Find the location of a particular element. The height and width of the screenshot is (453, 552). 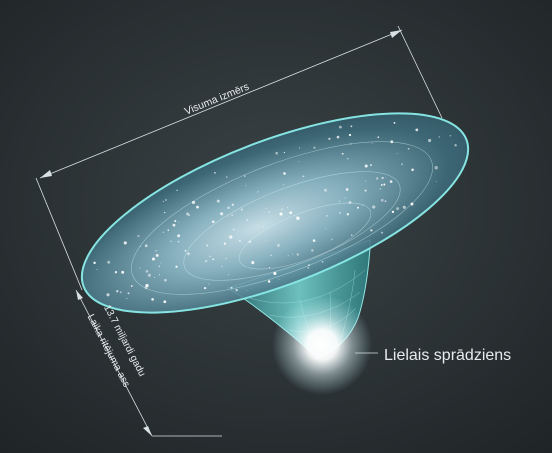

arrowhead-right is located at coordinates (396, 34).